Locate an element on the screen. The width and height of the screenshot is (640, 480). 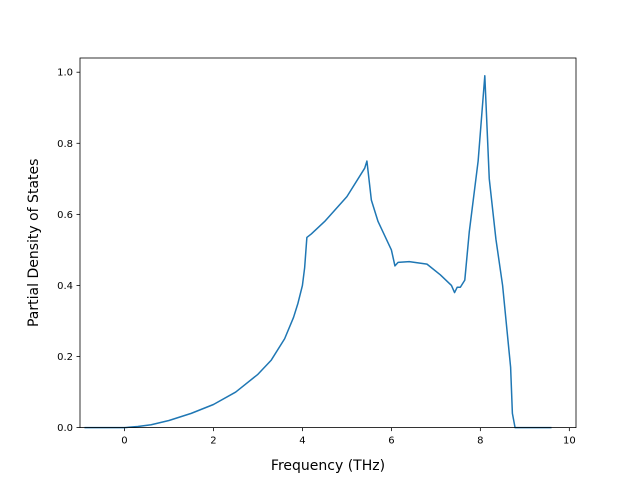
y-axis-label: Partial Density of States is located at coordinates (34, 243).